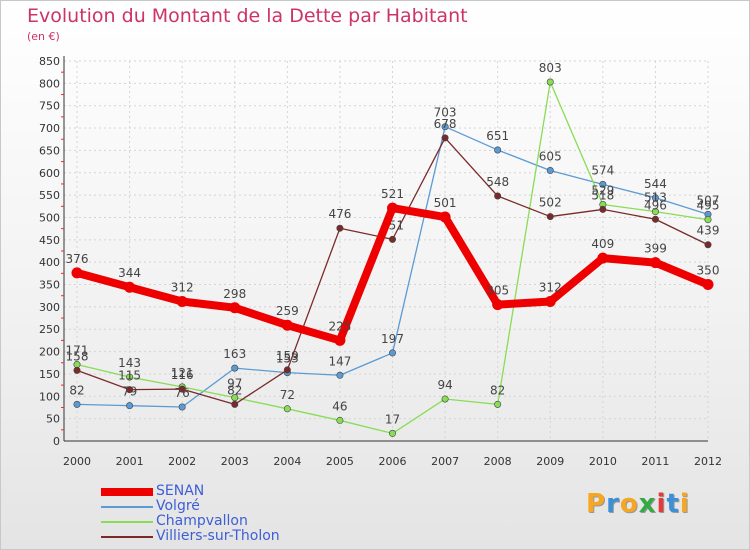 Image resolution: width=750 pixels, height=550 pixels. I want to click on x-tick-label: 2010, so click(603, 461).